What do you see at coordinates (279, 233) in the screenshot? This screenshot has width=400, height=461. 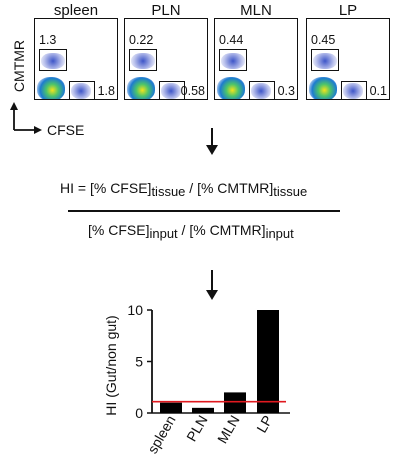 I see `formula-den-b-sub: input` at bounding box center [279, 233].